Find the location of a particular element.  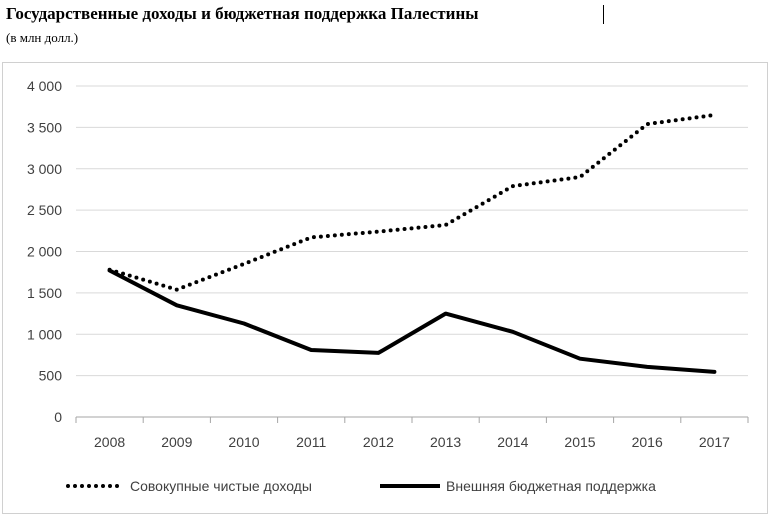

y-tick-label: 1 000 is located at coordinates (44, 334).